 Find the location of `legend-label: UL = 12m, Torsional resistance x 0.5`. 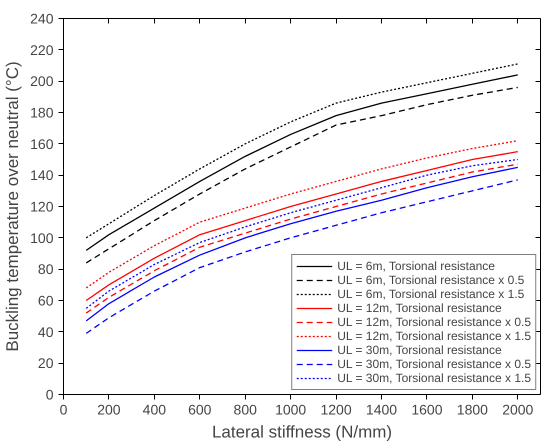

legend-label: UL = 12m, Torsional resistance x 0.5 is located at coordinates (434, 322).